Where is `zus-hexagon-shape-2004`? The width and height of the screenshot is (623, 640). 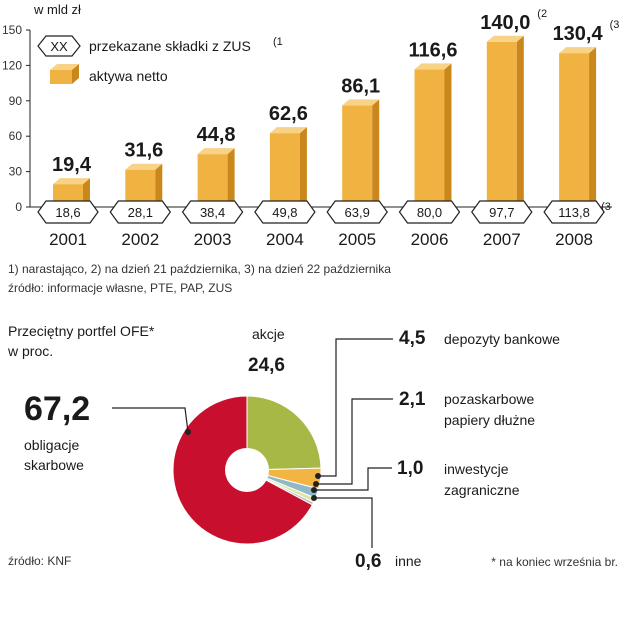 zus-hexagon-shape-2004 is located at coordinates (285, 212).